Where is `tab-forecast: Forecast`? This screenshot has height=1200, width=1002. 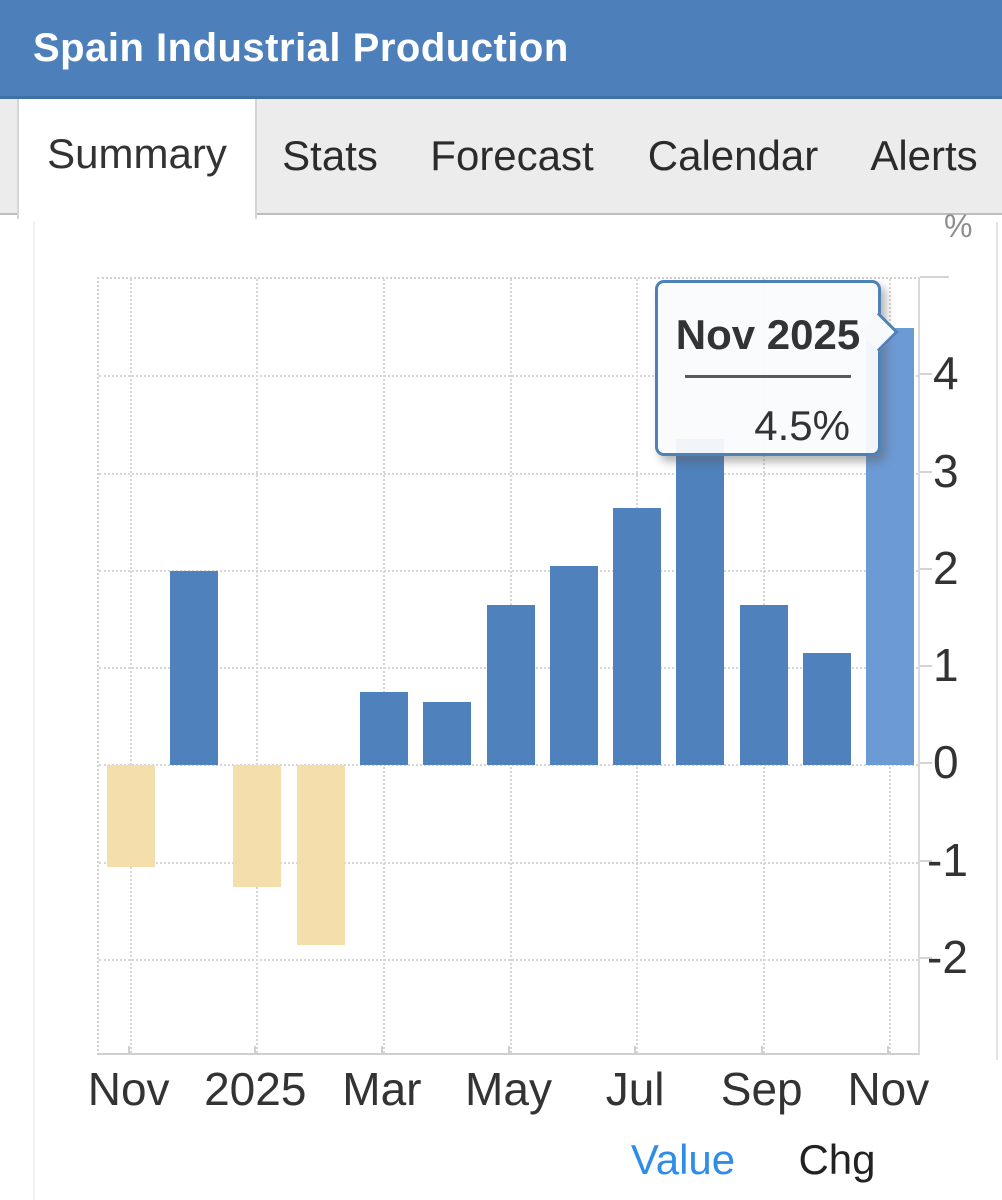 tab-forecast: Forecast is located at coordinates (512, 155).